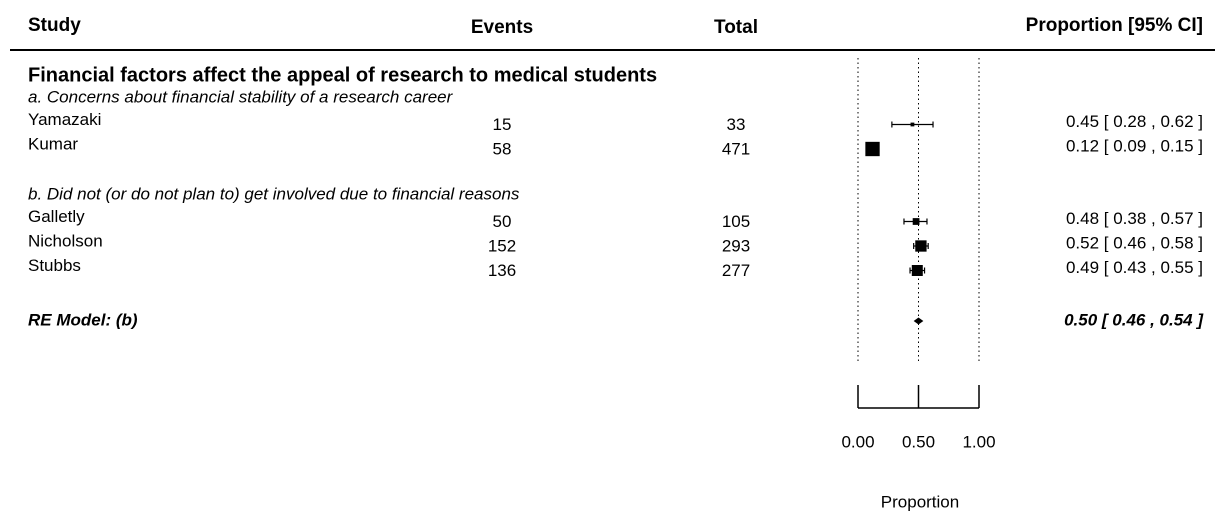  I want to click on study-name: Nicholson, so click(65, 240).